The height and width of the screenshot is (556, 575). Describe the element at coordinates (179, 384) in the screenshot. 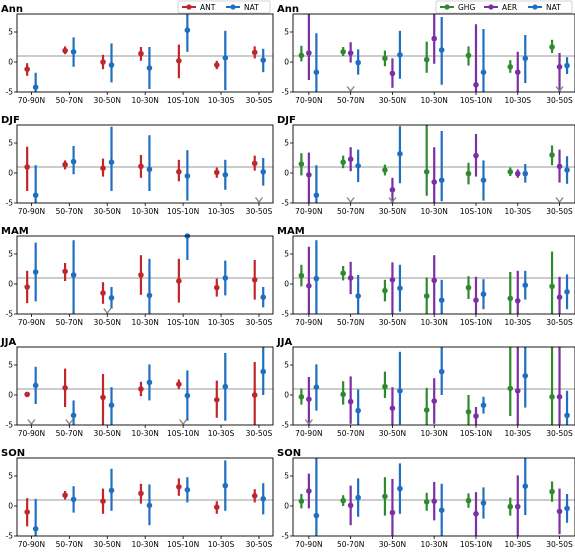

I see `panel-jja-left-ant-point-10s-10n` at that location.